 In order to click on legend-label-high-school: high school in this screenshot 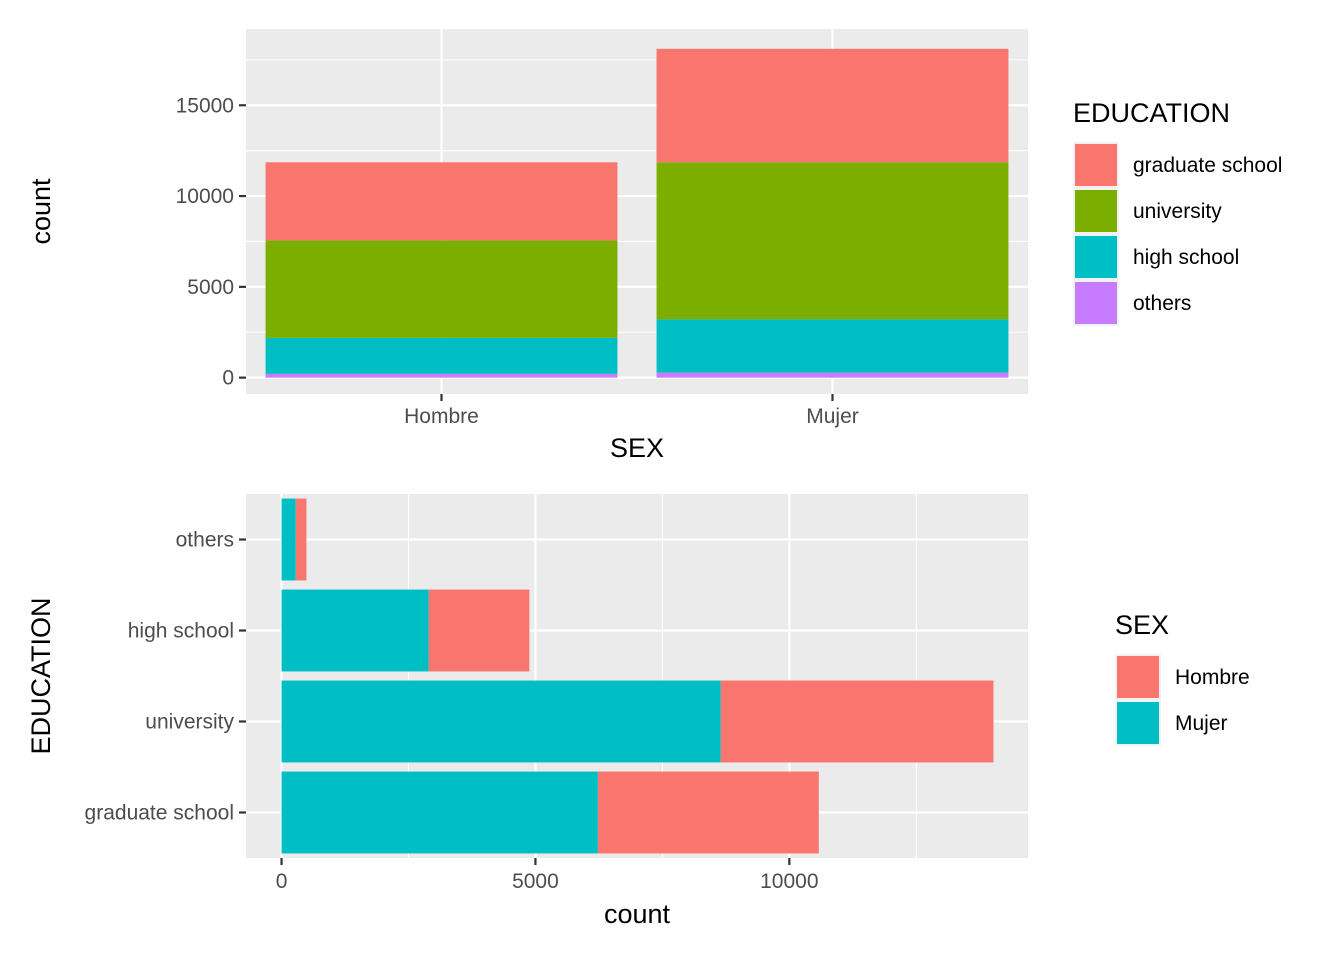, I will do `click(1186, 257)`.